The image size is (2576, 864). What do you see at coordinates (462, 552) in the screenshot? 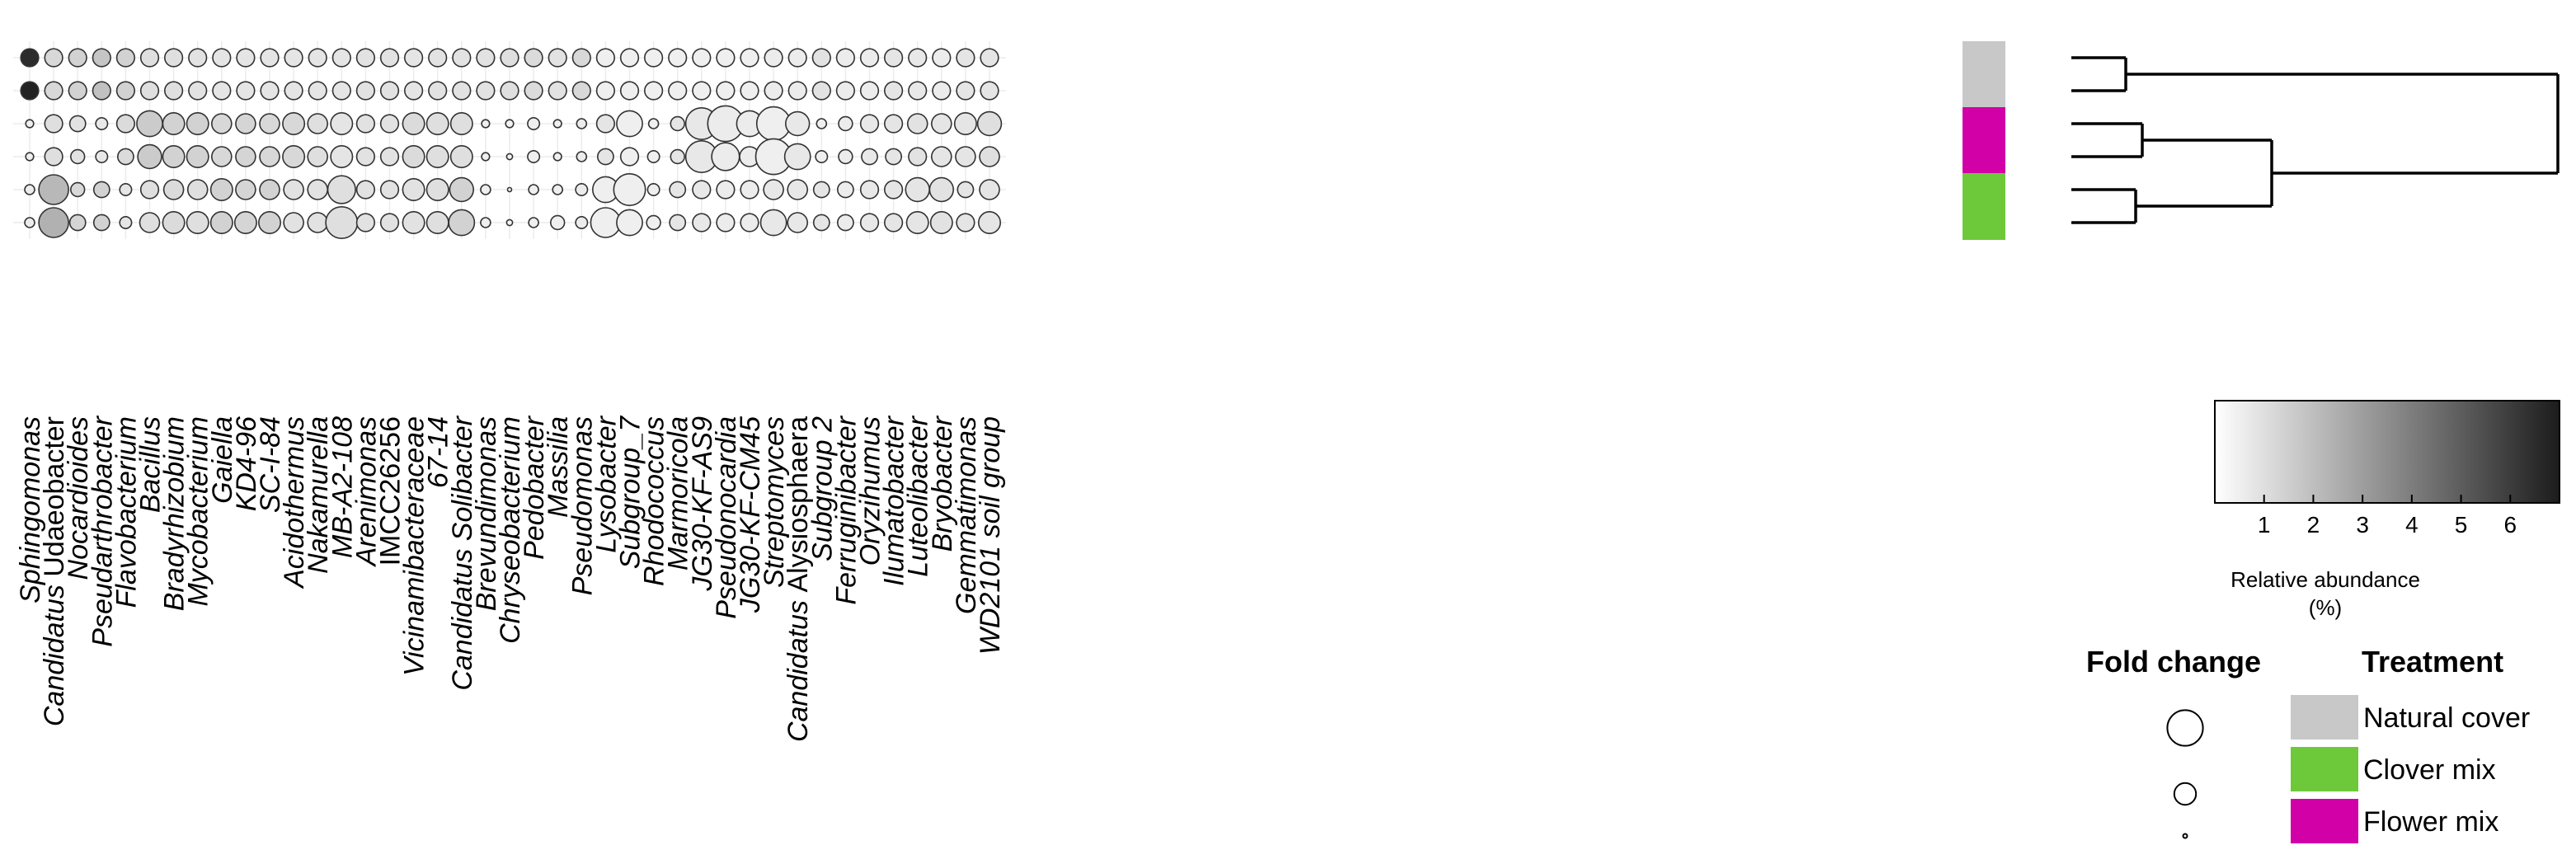
I see `taxon-label: Candidatus Solibacter` at bounding box center [462, 552].